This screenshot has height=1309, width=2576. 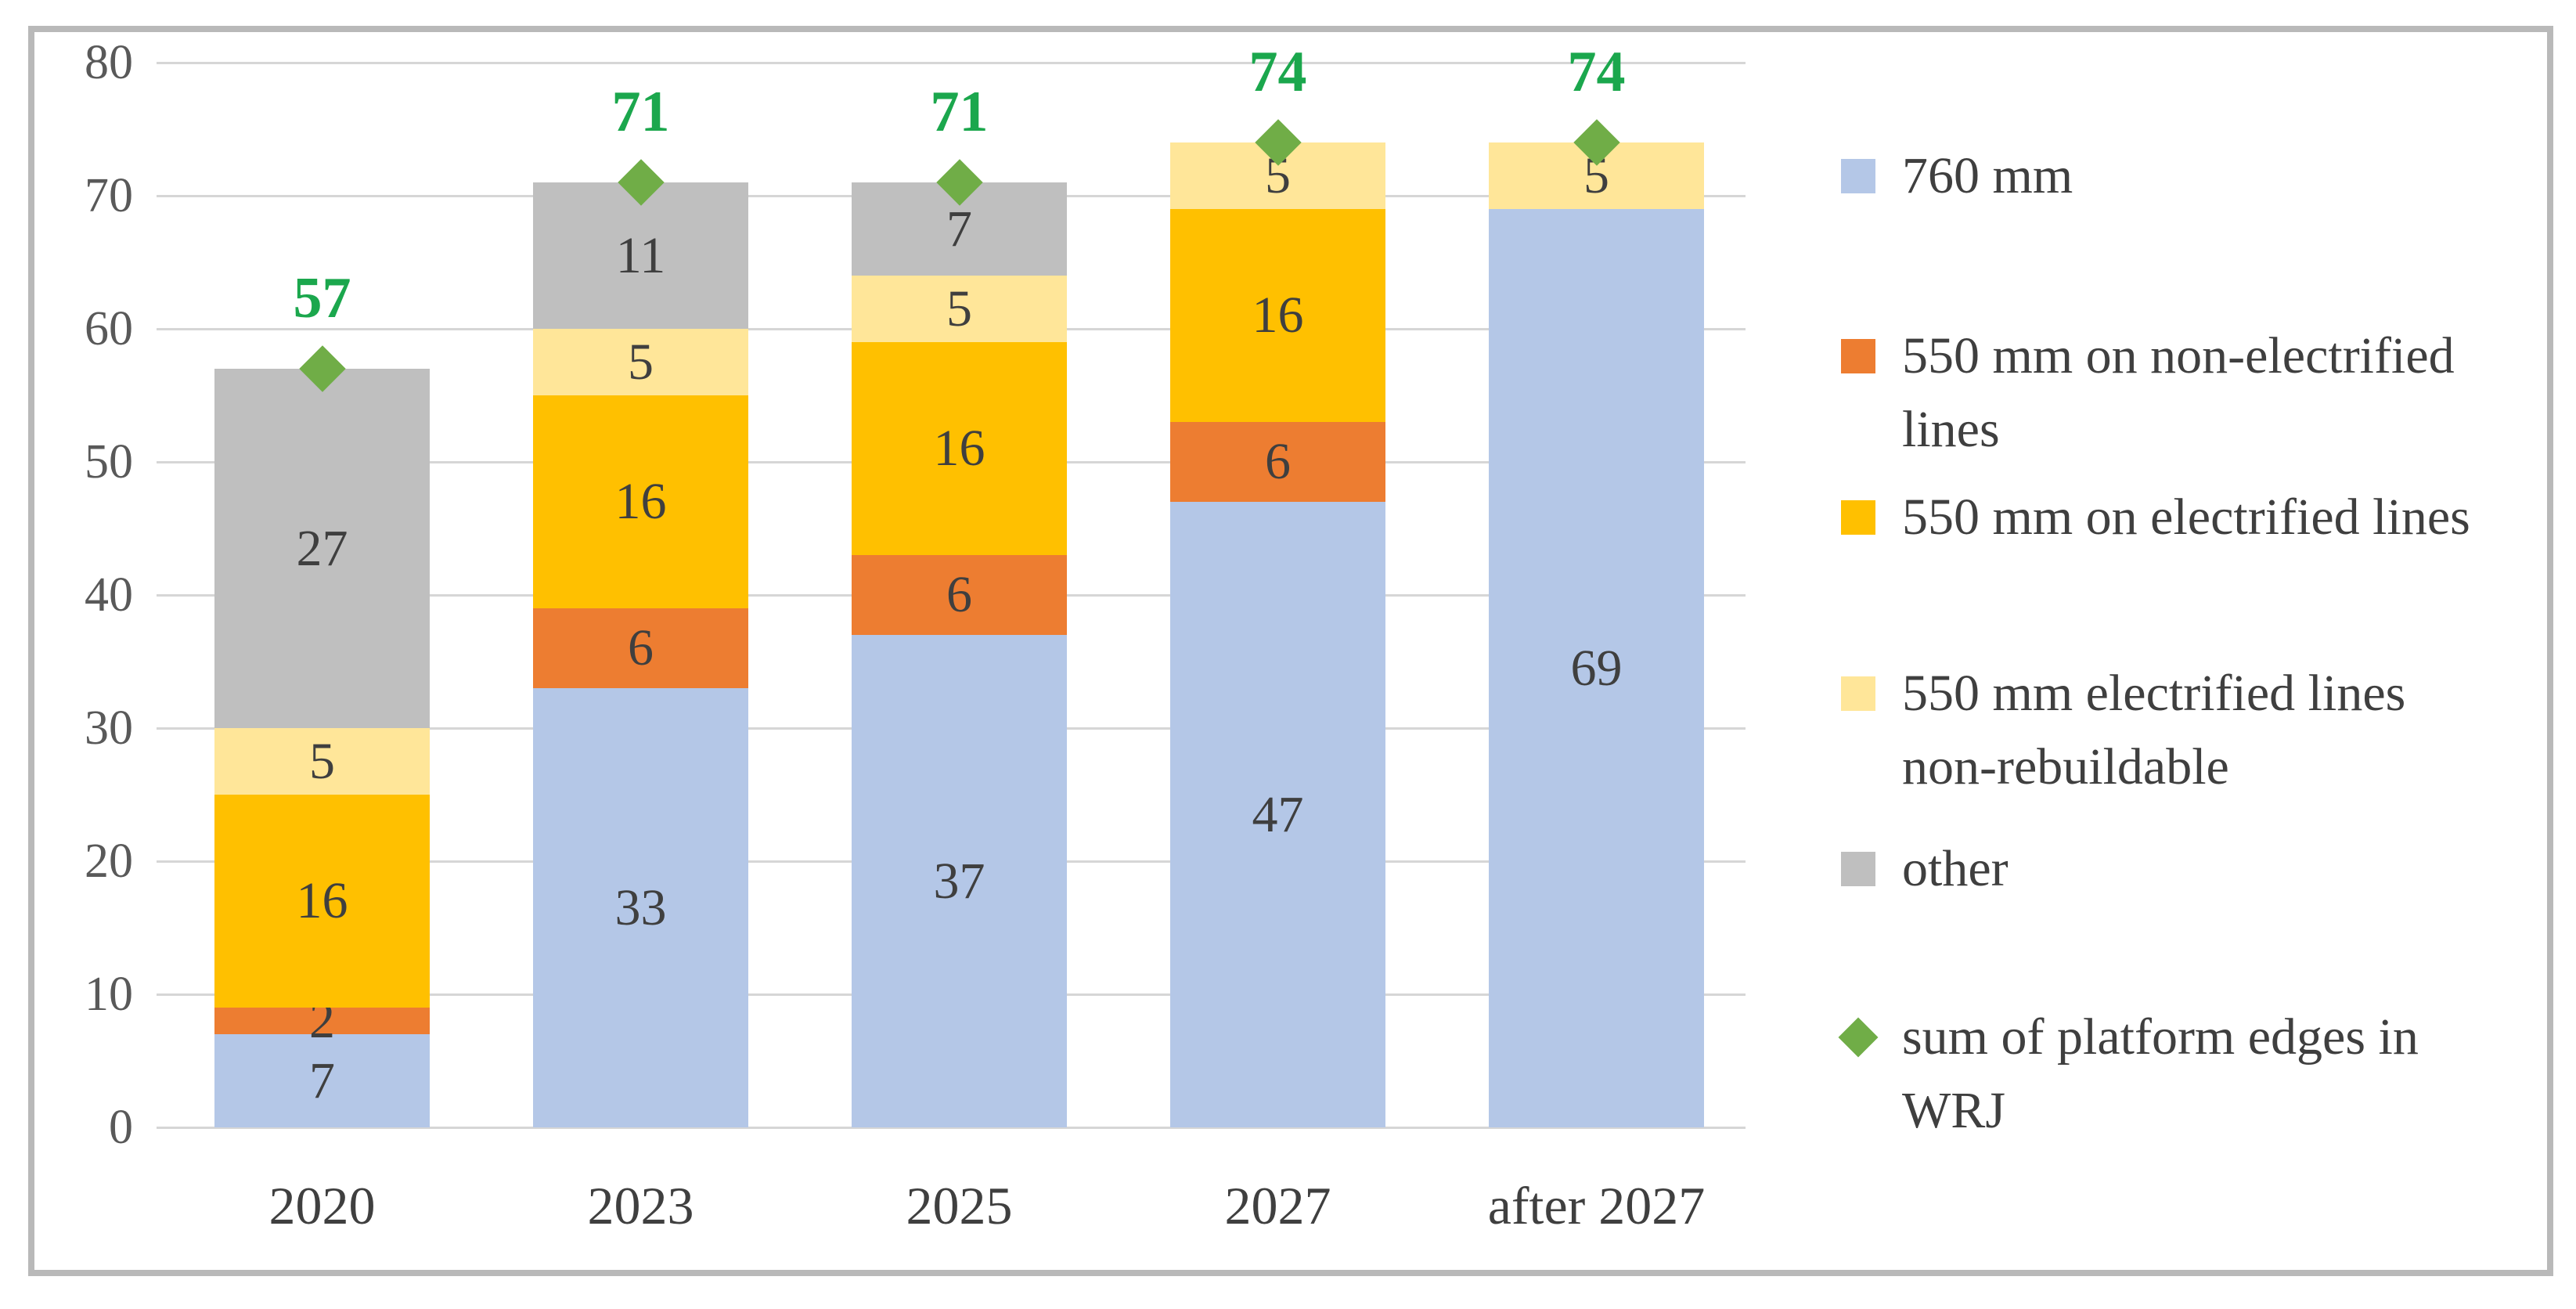 What do you see at coordinates (322, 1205) in the screenshot?
I see `x-axis-label: 2020` at bounding box center [322, 1205].